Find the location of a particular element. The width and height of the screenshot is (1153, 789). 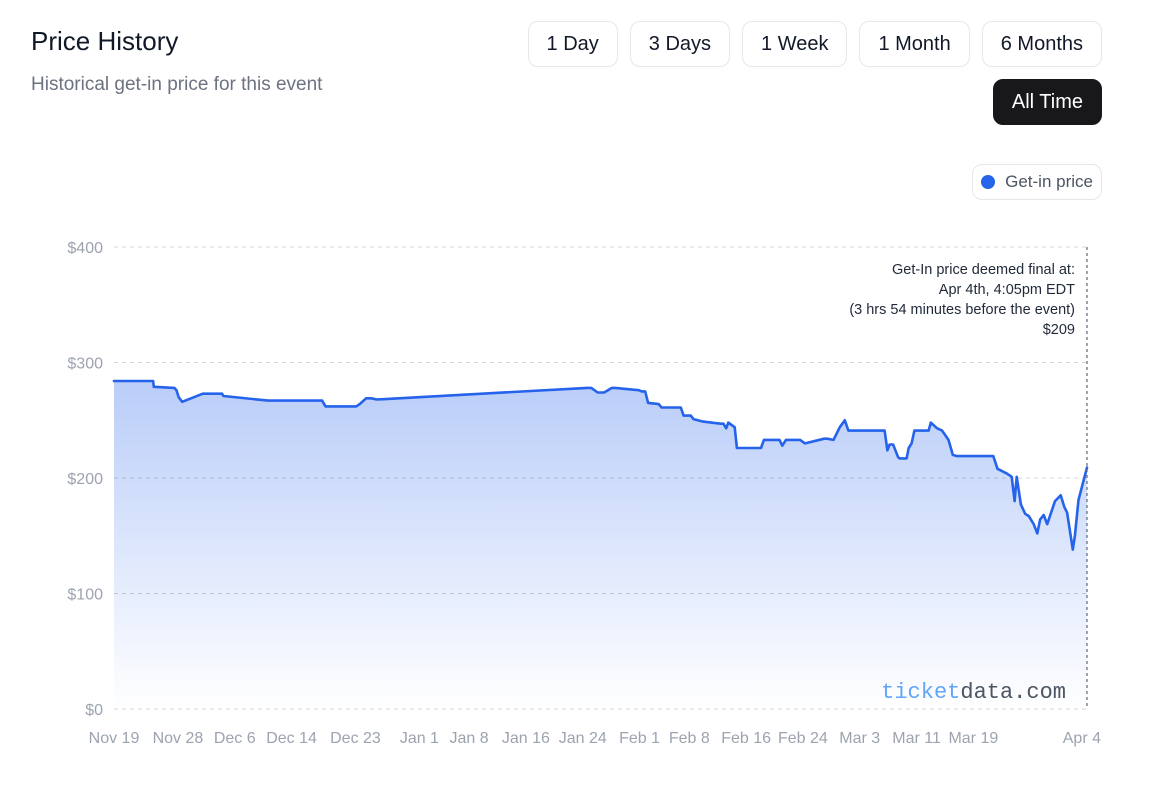

annotation-line-3: (3 hrs 54 minutes before the event) is located at coordinates (962, 310).